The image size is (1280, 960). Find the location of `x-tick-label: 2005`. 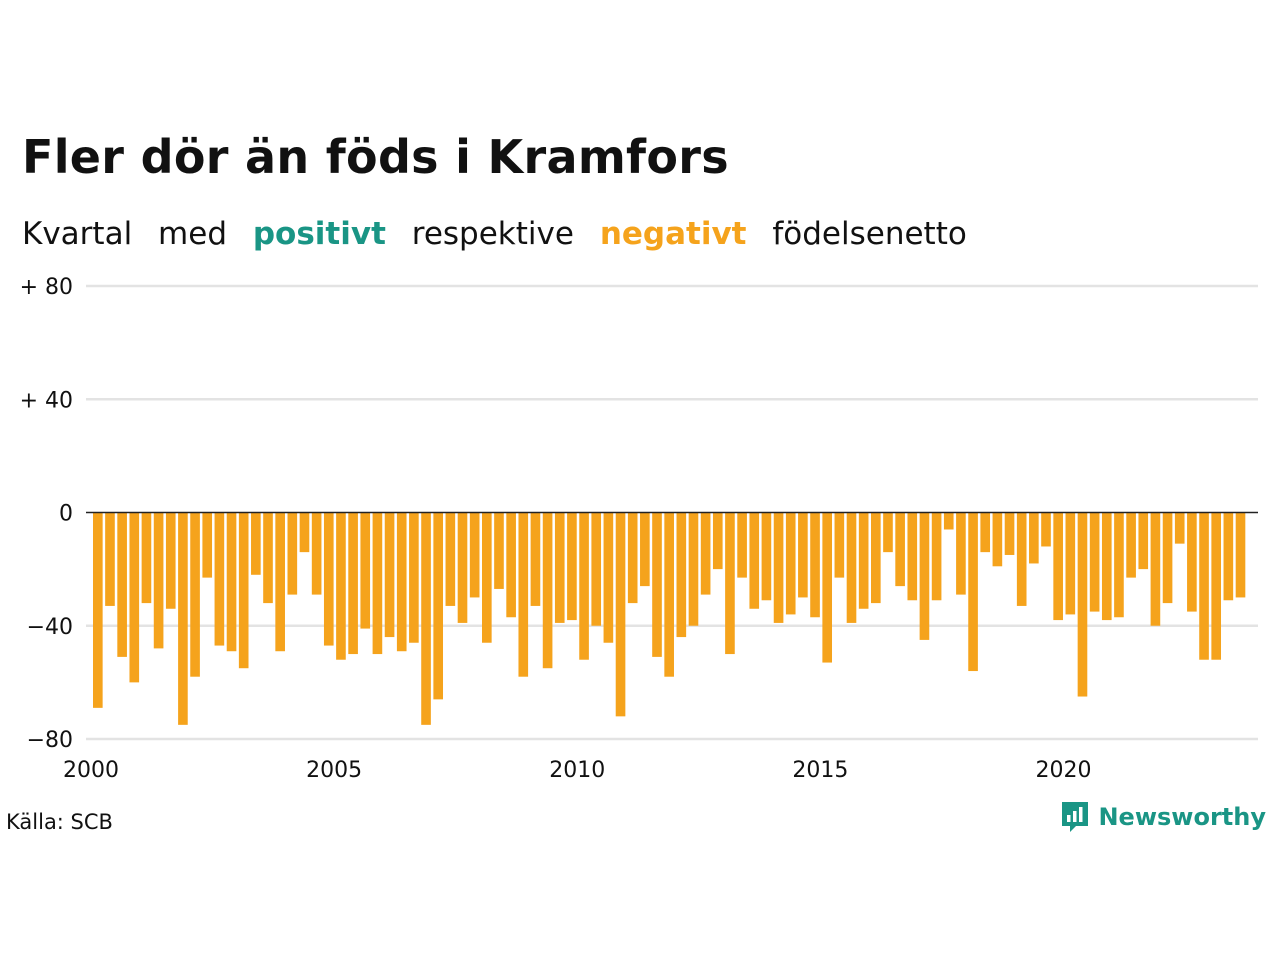

x-tick-label: 2005 is located at coordinates (334, 770).